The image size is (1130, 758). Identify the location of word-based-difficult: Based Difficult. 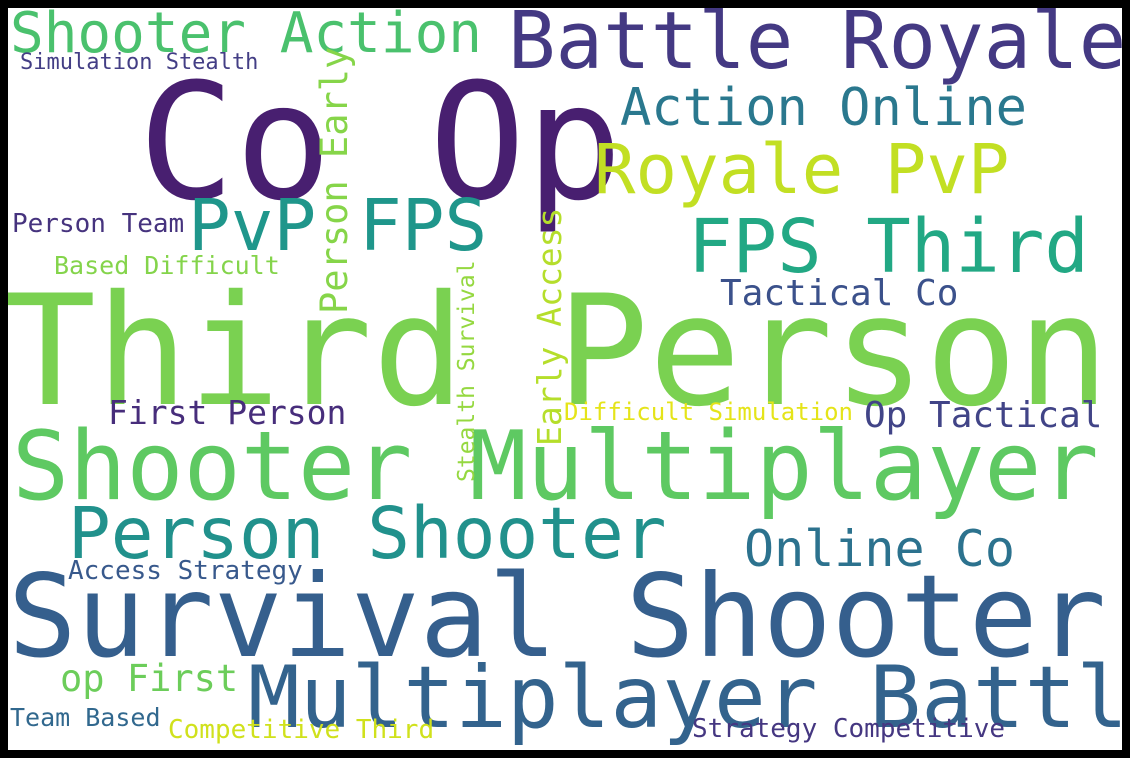
(167, 265).